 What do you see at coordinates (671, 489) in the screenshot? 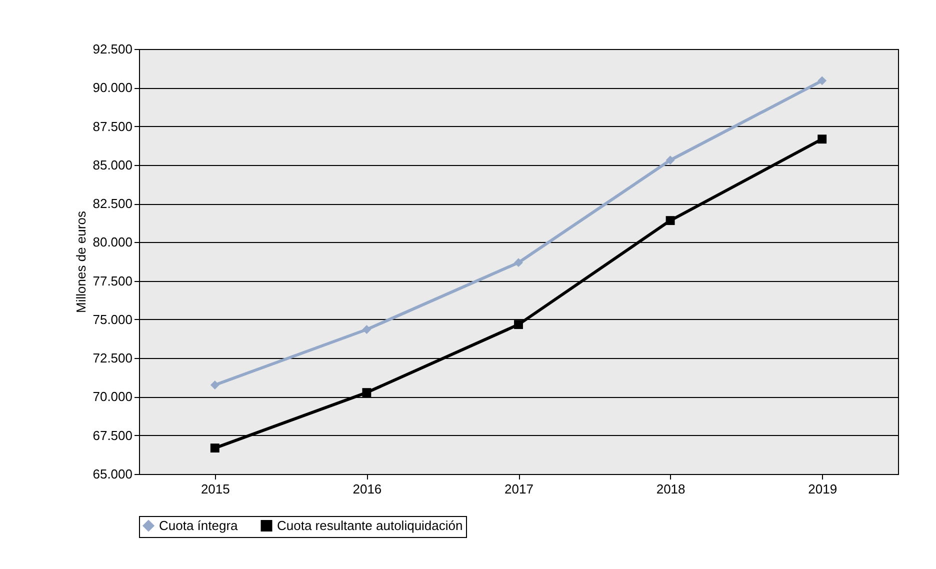
I see `x-tick-label: 2018` at bounding box center [671, 489].